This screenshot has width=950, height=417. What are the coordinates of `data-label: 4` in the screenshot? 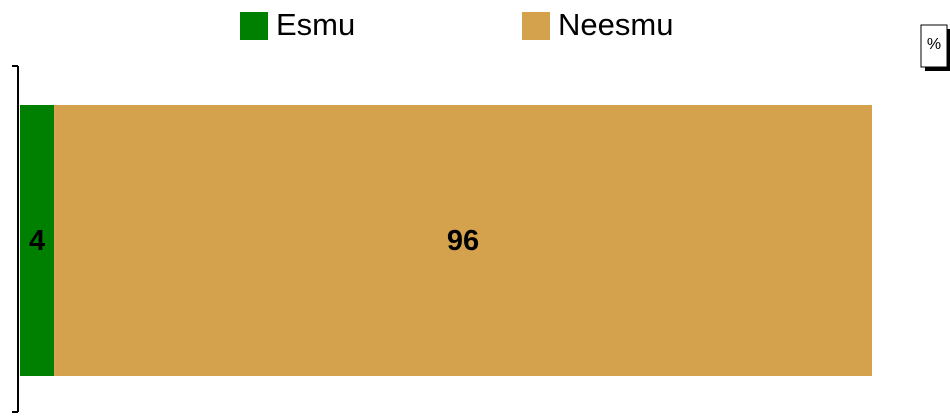 It's located at (37, 241).